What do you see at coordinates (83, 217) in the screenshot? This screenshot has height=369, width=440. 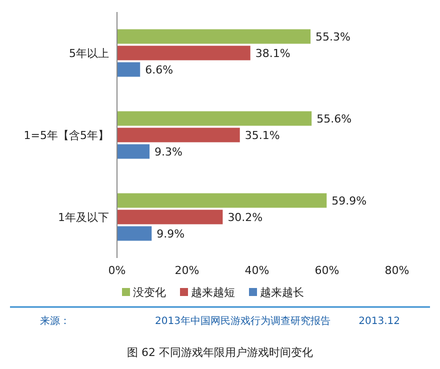 I see `y-tick-label: 1年及以下` at bounding box center [83, 217].